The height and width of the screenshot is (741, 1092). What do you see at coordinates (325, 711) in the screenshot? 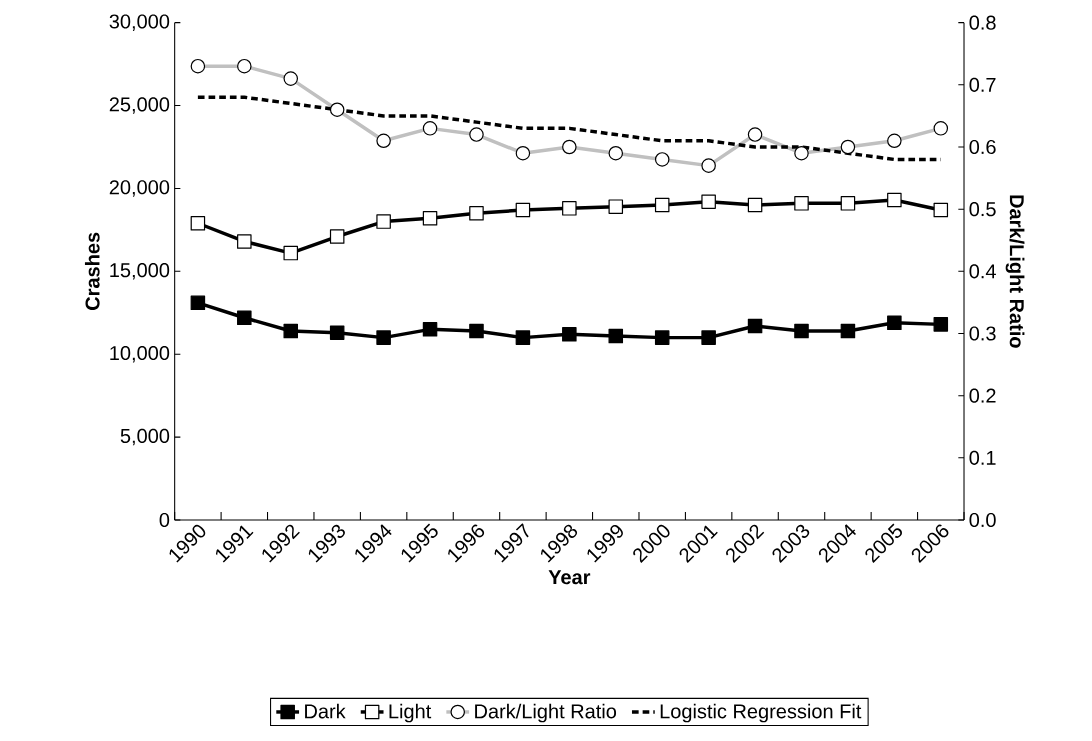
I see `legend-label: Dark` at bounding box center [325, 711].